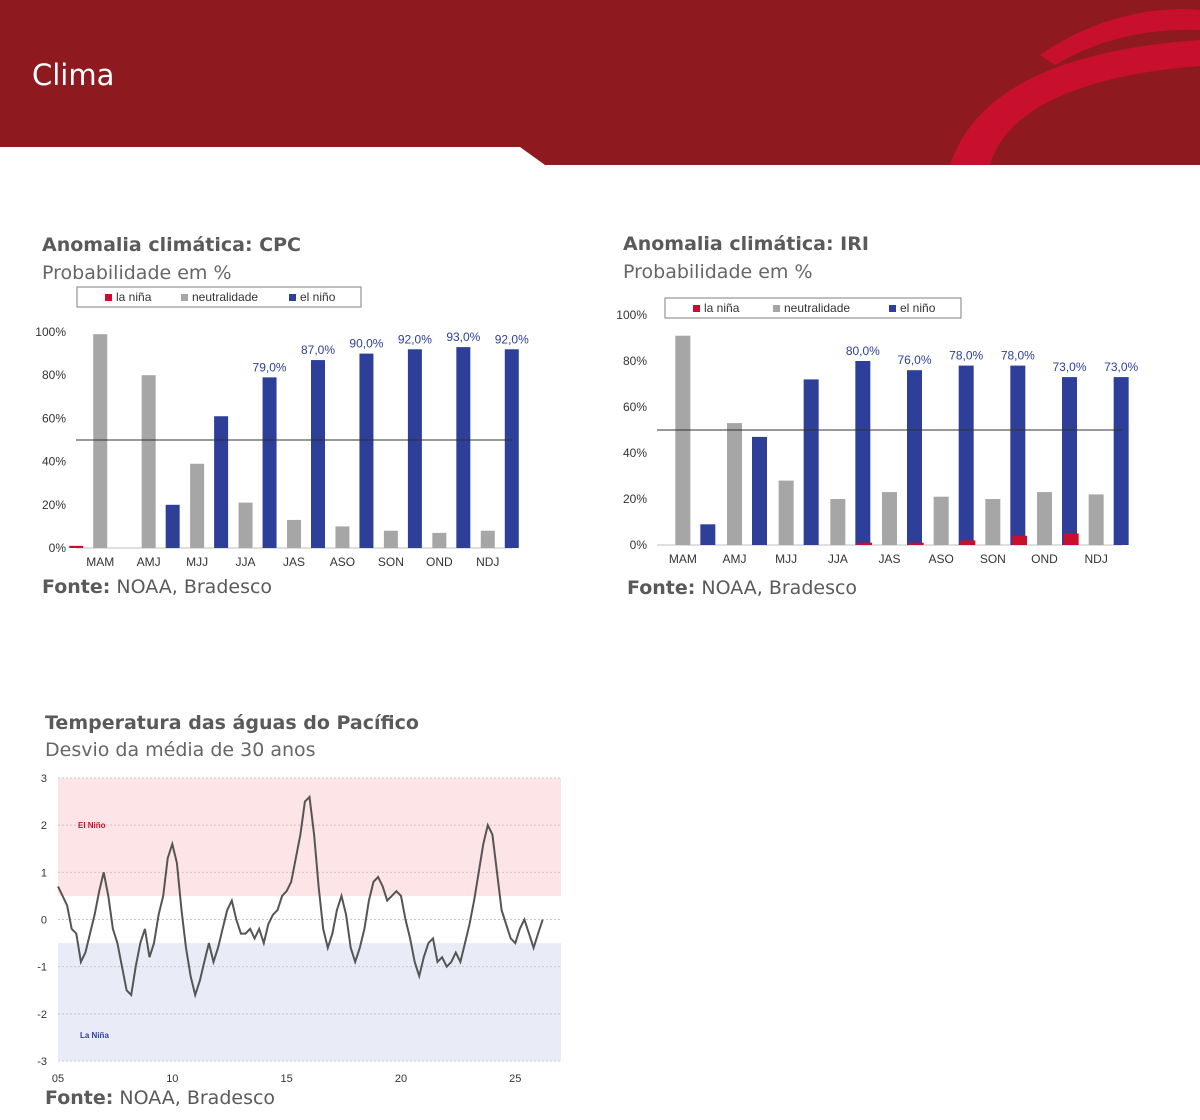  I want to click on x-tick-label: AMJ, so click(735, 559).